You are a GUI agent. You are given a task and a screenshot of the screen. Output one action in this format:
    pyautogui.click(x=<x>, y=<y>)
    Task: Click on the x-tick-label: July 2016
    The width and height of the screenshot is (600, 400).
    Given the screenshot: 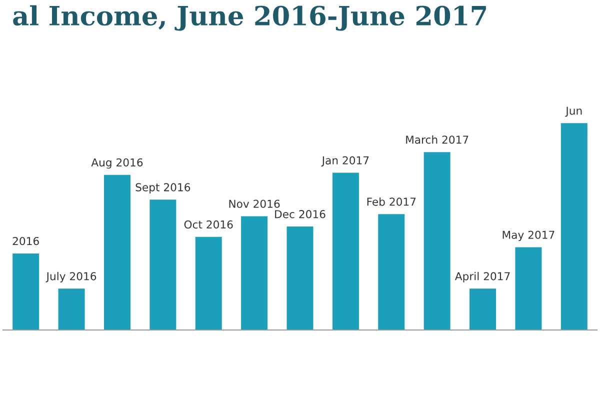 What is the action you would take?
    pyautogui.click(x=71, y=277)
    